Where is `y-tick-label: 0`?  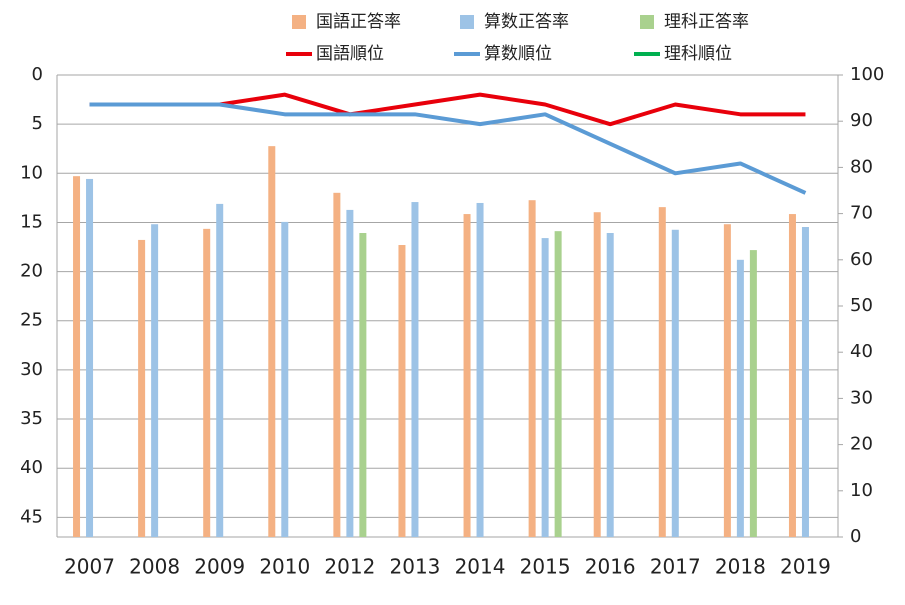
y-tick-label: 0 is located at coordinates (37, 74).